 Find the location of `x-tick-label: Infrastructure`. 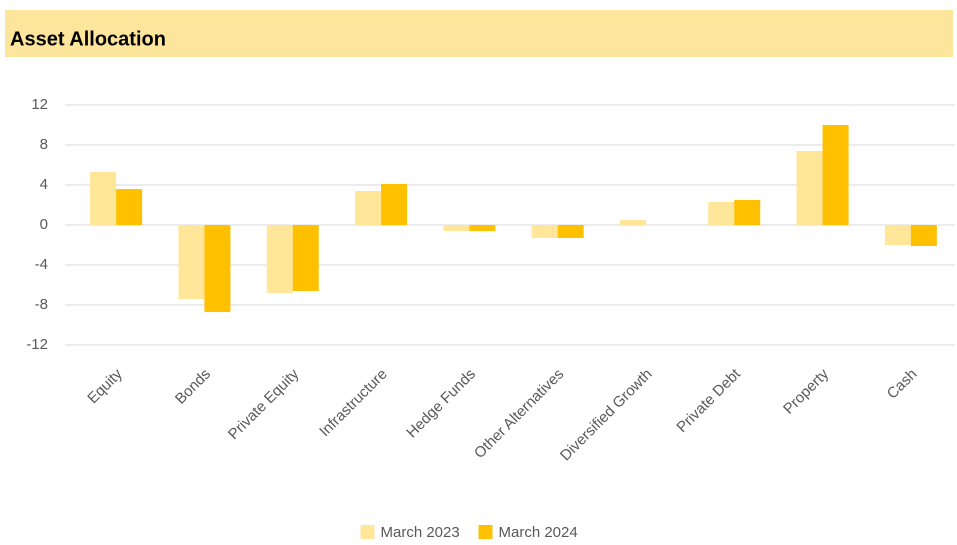

x-tick-label: Infrastructure is located at coordinates (353, 403).